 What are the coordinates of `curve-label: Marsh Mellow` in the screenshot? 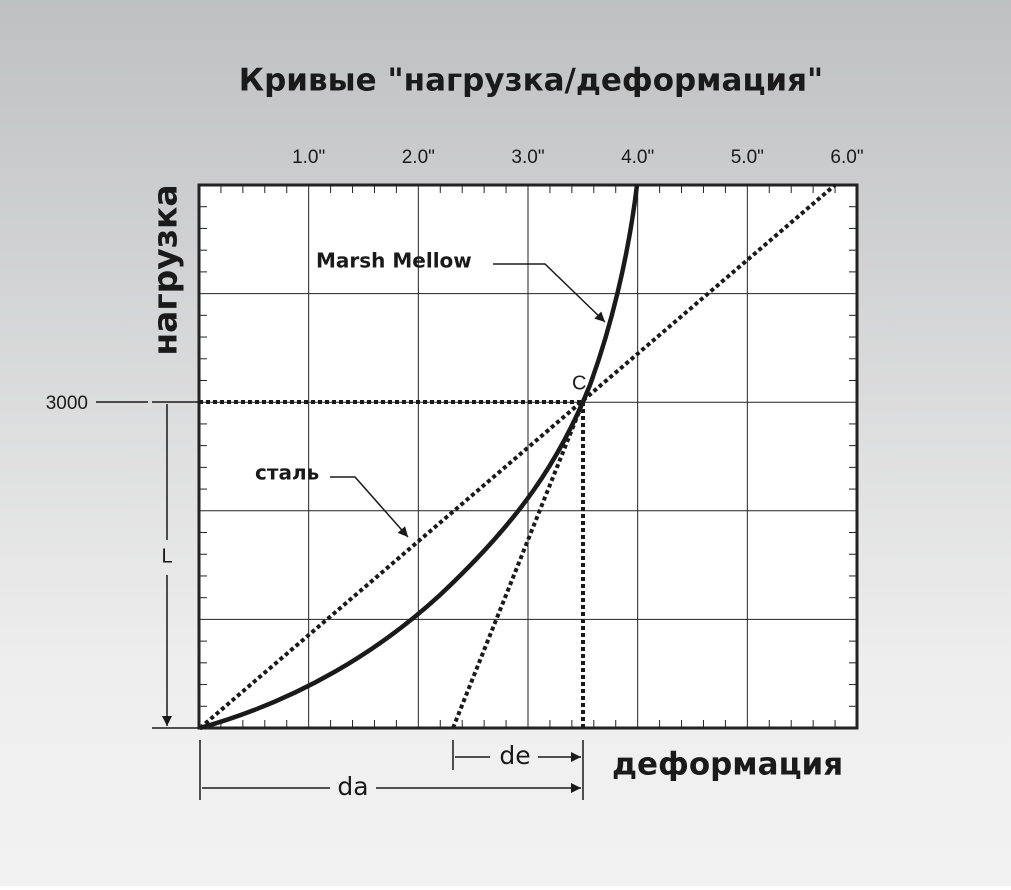 It's located at (394, 261).